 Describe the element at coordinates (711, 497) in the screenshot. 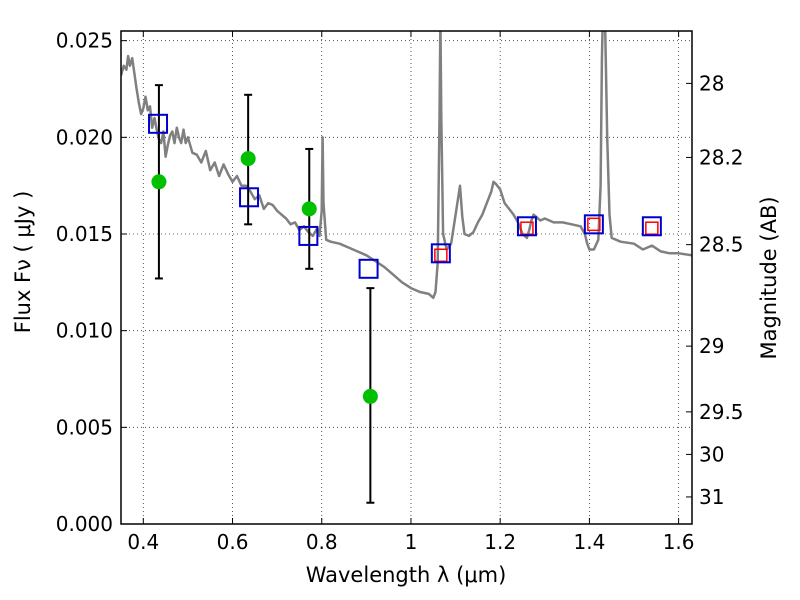

I see `right-tick-label: 31` at that location.